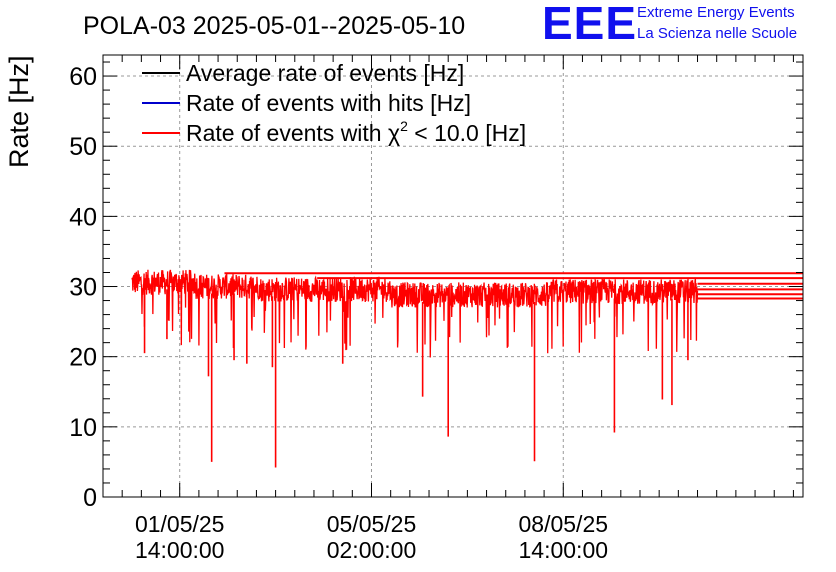 Image resolution: width=836 pixels, height=572 pixels. What do you see at coordinates (590, 24) in the screenshot?
I see `eee-logo: EEE` at bounding box center [590, 24].